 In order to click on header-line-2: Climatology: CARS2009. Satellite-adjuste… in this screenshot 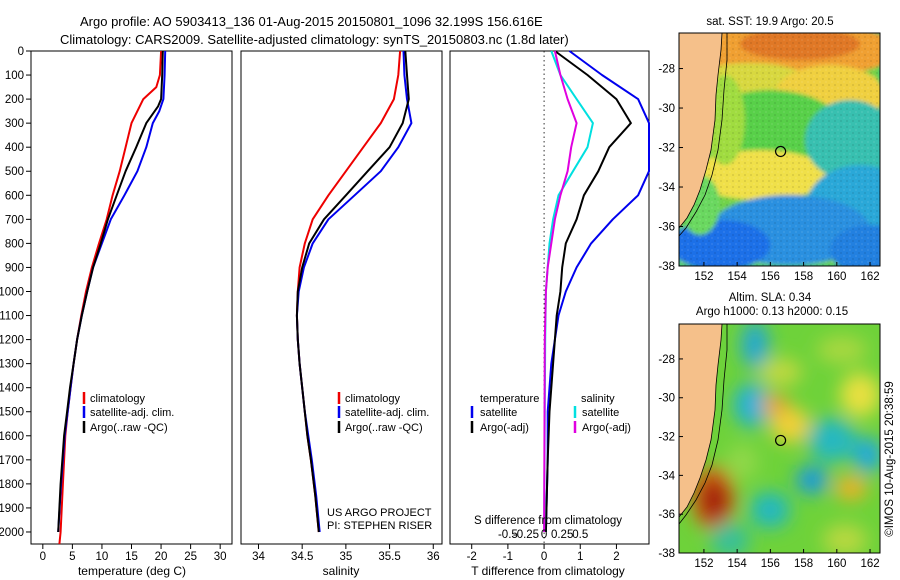, I will do `click(314, 39)`.